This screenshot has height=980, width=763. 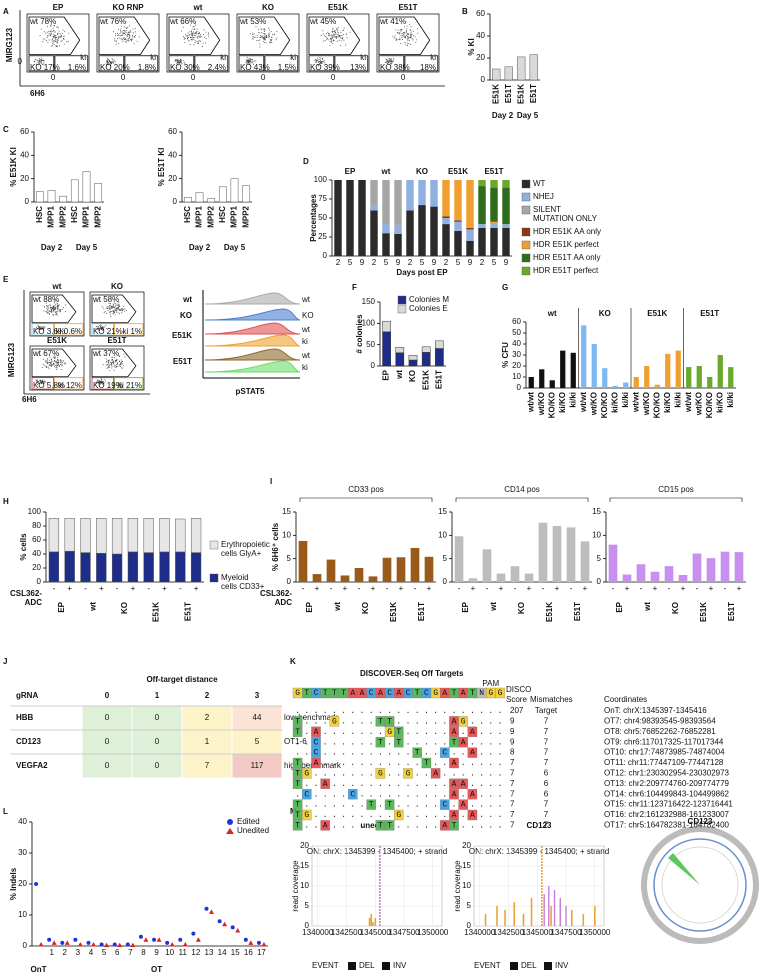 What do you see at coordinates (289, 581) in the screenshot?
I see `y-tick-label: 0` at bounding box center [289, 581].